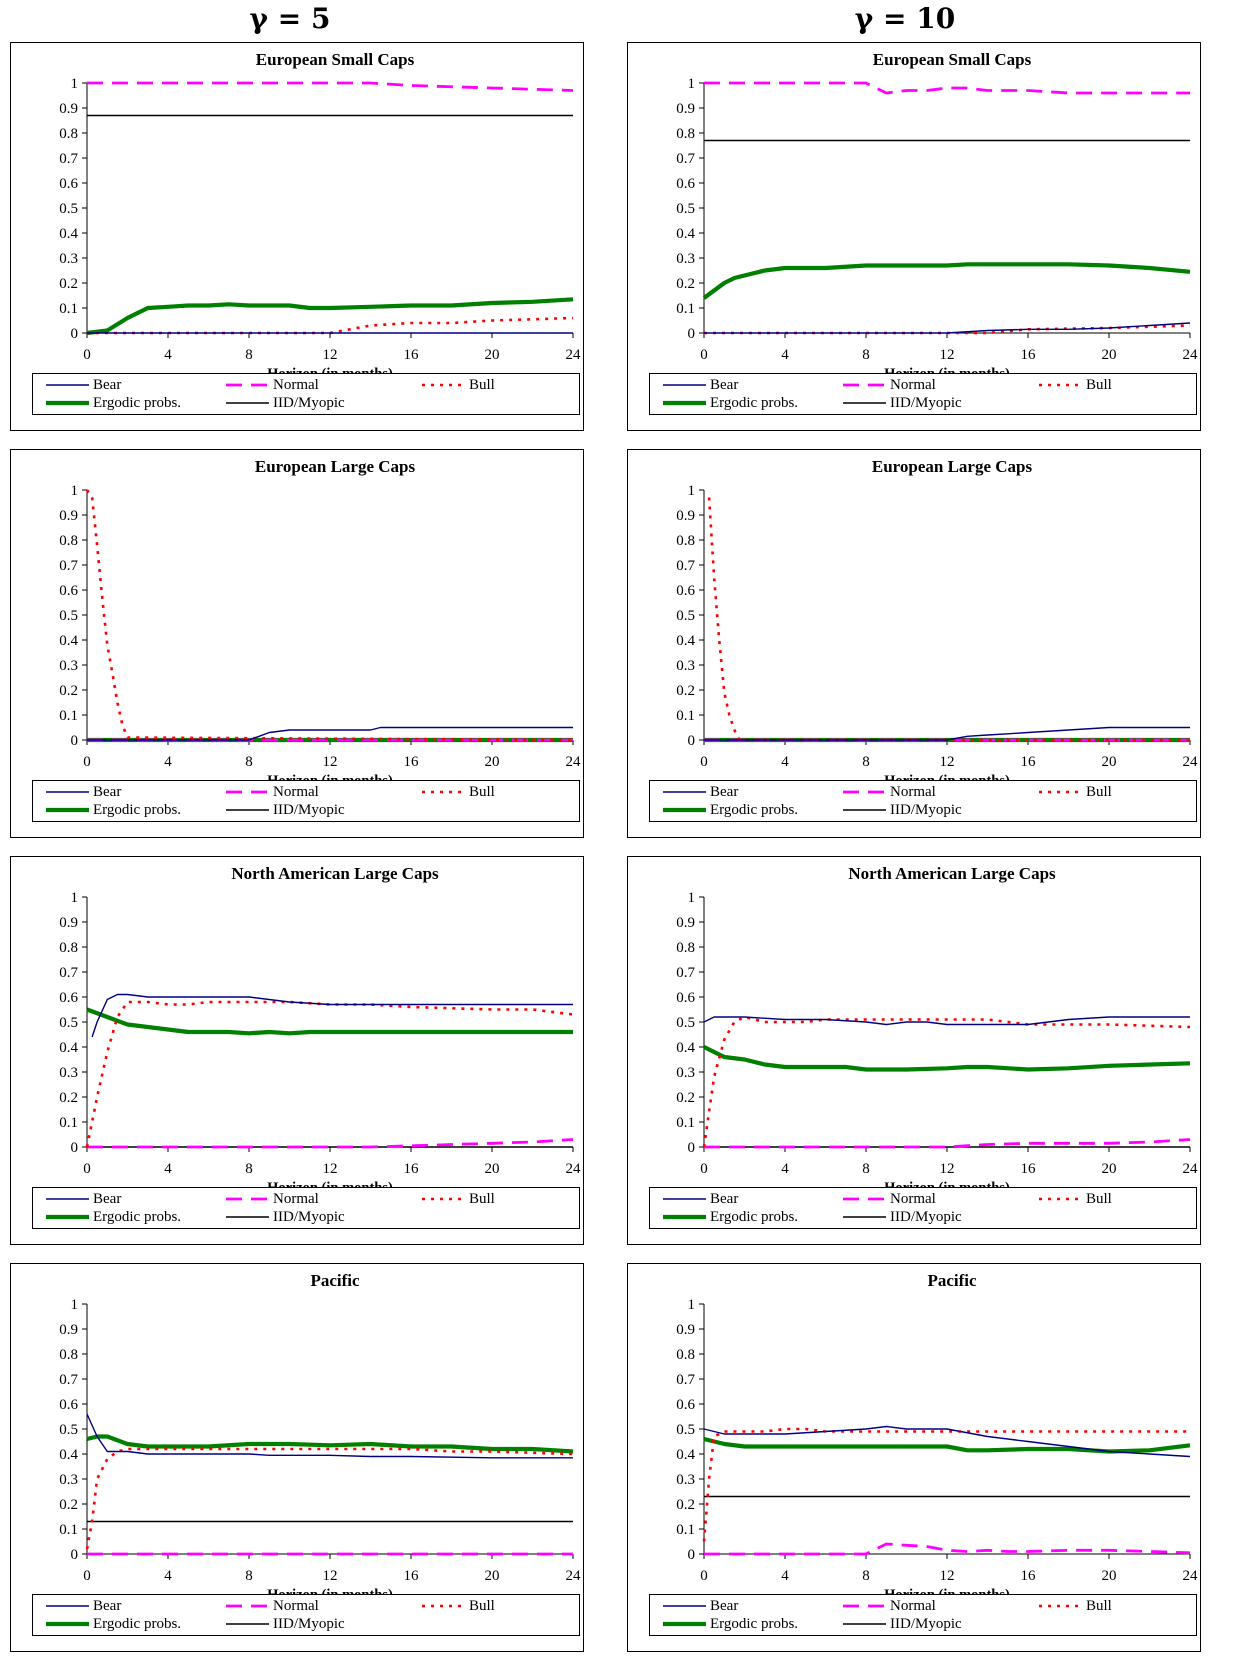 This screenshot has height=1658, width=1235. What do you see at coordinates (684, 1217) in the screenshot?
I see `legend-symbol-ergodic` at bounding box center [684, 1217].